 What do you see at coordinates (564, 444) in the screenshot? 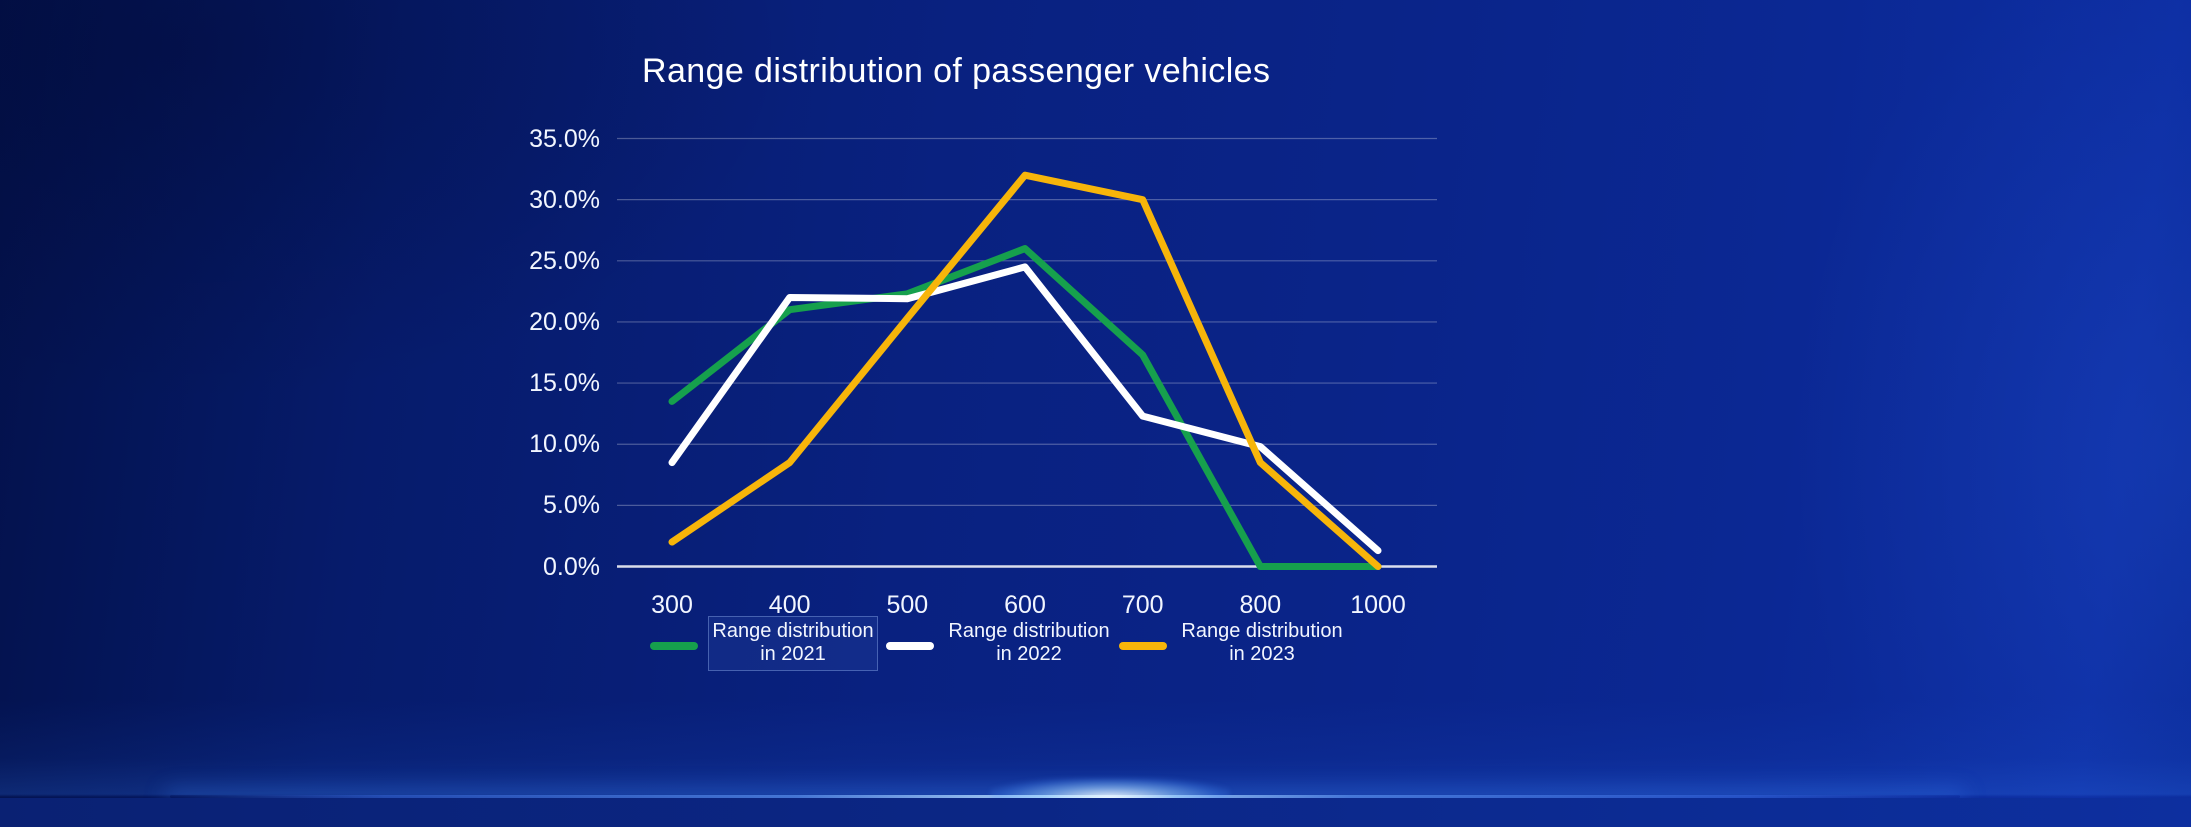
I see `y-axis-tick-label-10.0%: 10.0%` at bounding box center [564, 444].